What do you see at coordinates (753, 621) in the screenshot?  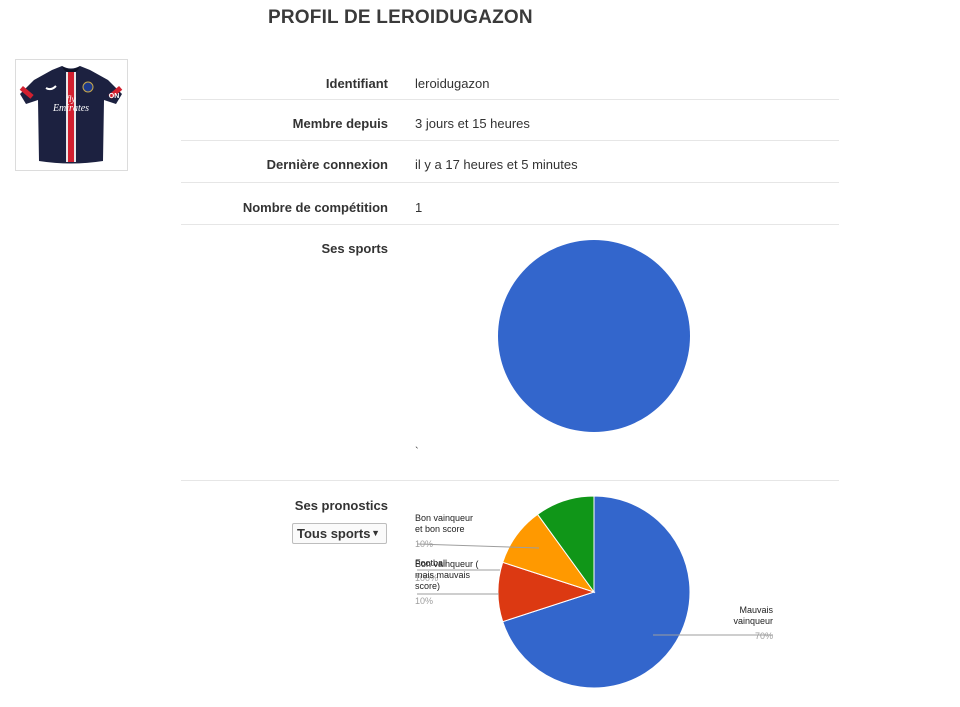 I see `slice-label: vainqueur` at bounding box center [753, 621].